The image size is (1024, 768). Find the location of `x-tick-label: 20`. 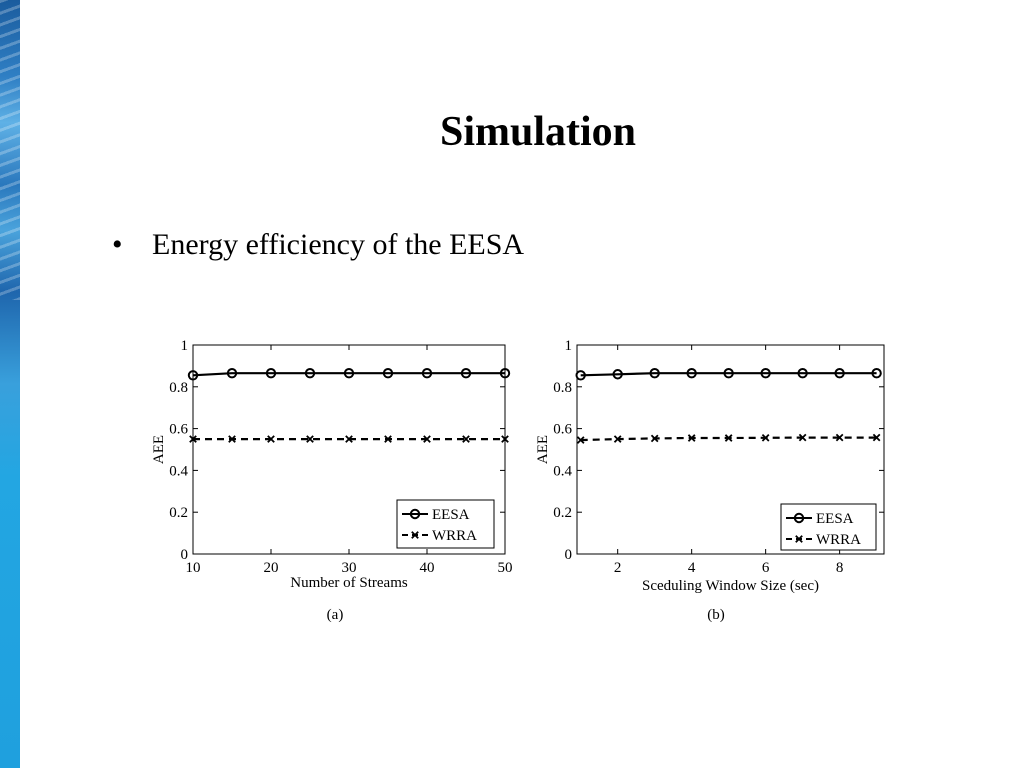

x-tick-label: 20 is located at coordinates (271, 568).